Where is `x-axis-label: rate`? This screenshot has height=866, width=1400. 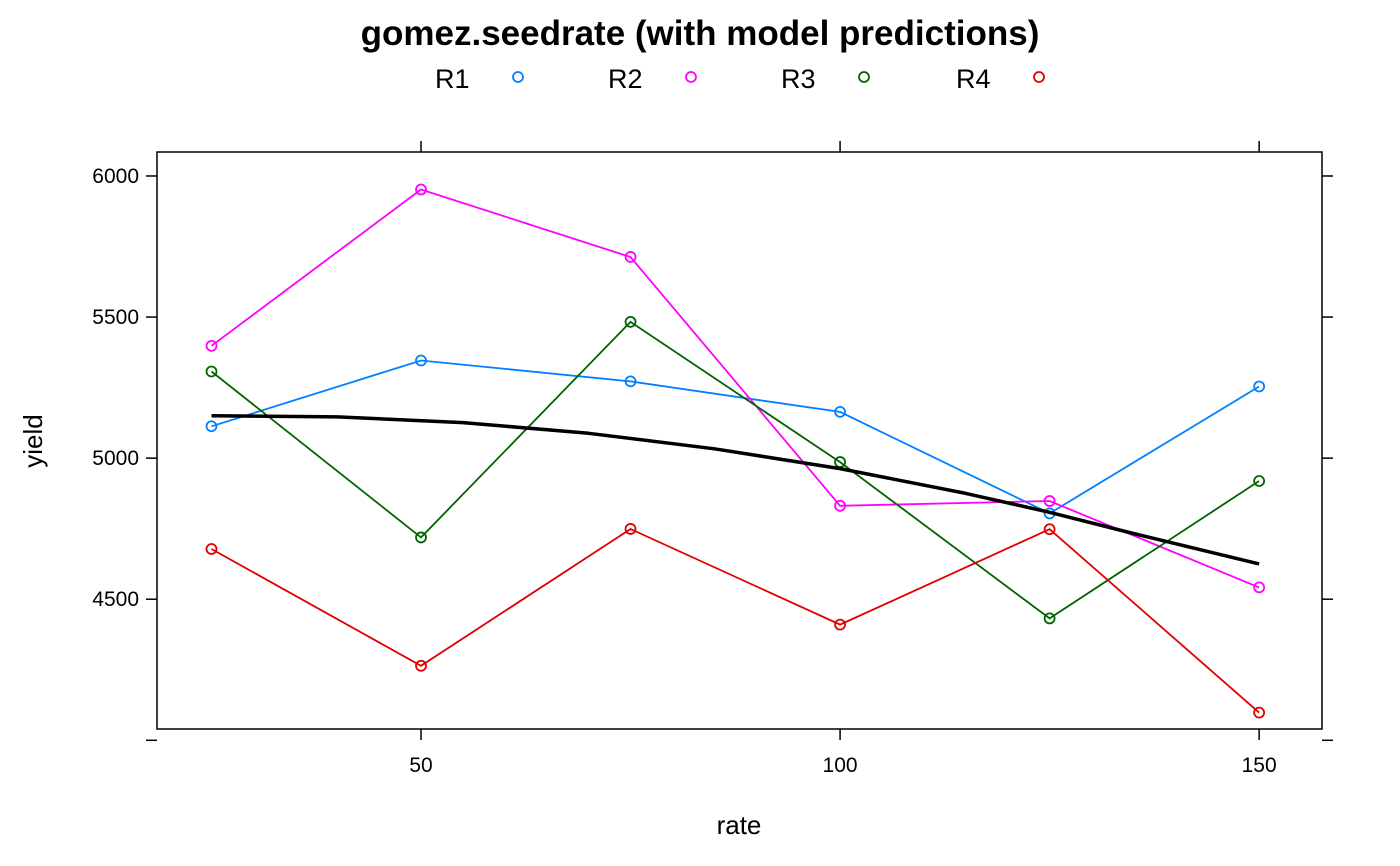
x-axis-label: rate is located at coordinates (739, 825).